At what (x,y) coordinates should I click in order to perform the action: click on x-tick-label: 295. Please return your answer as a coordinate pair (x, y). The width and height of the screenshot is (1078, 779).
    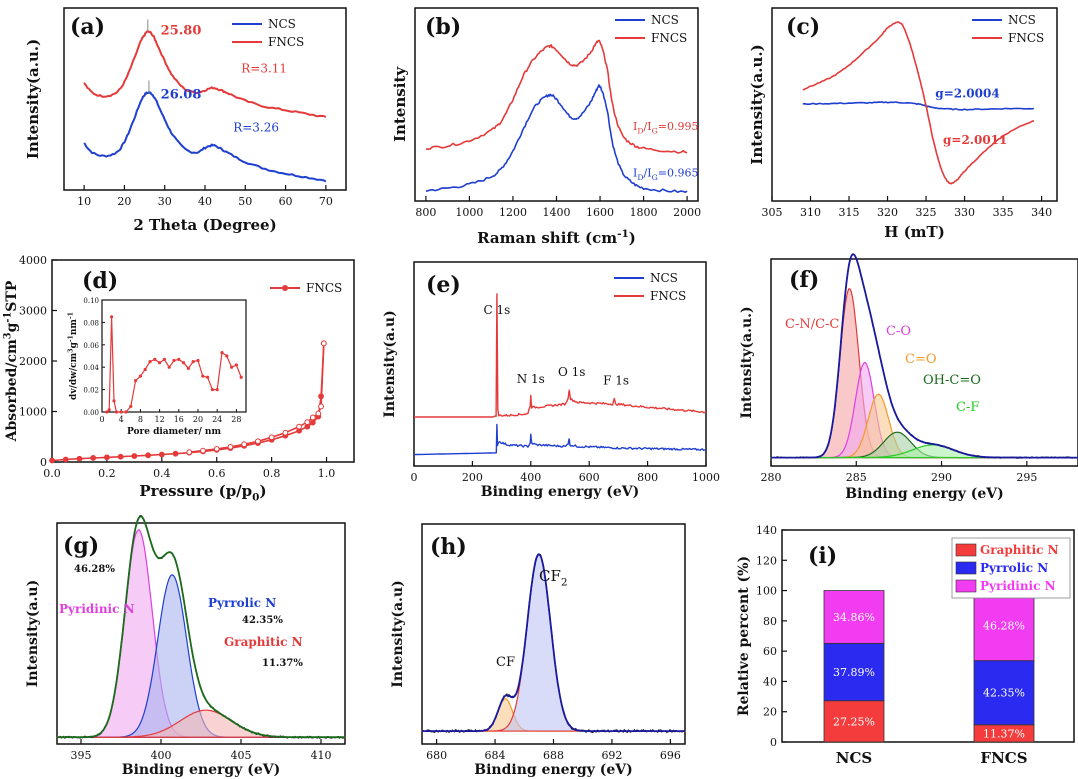
    Looking at the image, I should click on (1026, 477).